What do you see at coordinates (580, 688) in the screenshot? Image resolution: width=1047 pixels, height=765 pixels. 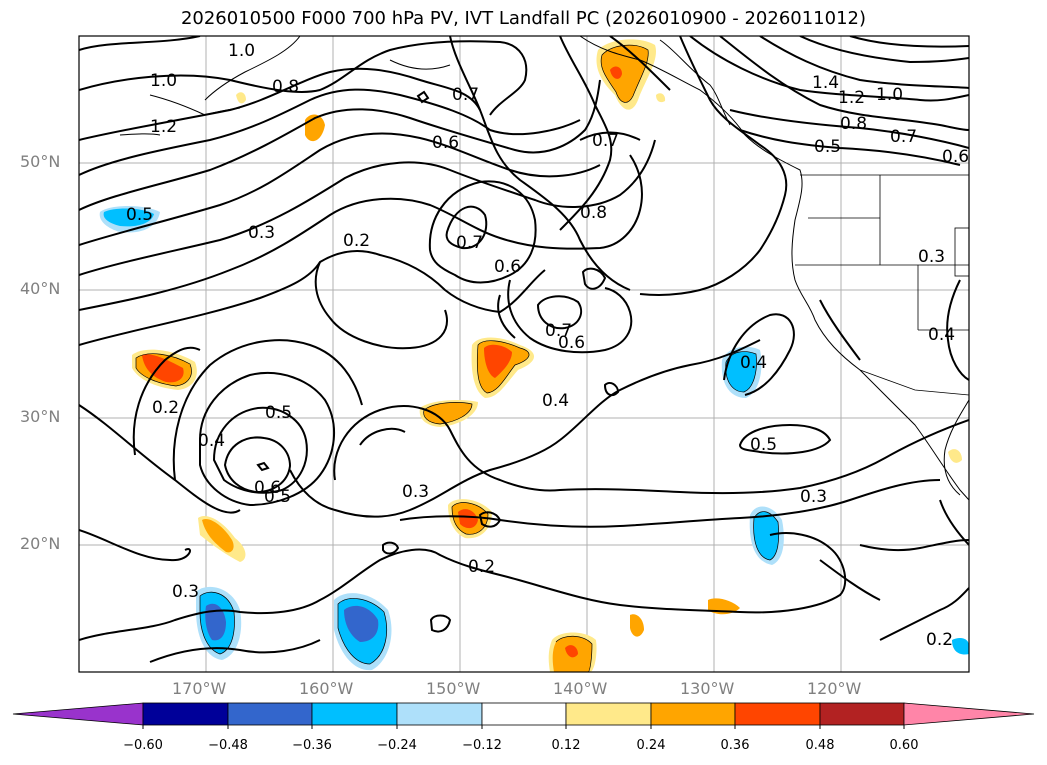 I see `lon-label: 140°W` at bounding box center [580, 688].